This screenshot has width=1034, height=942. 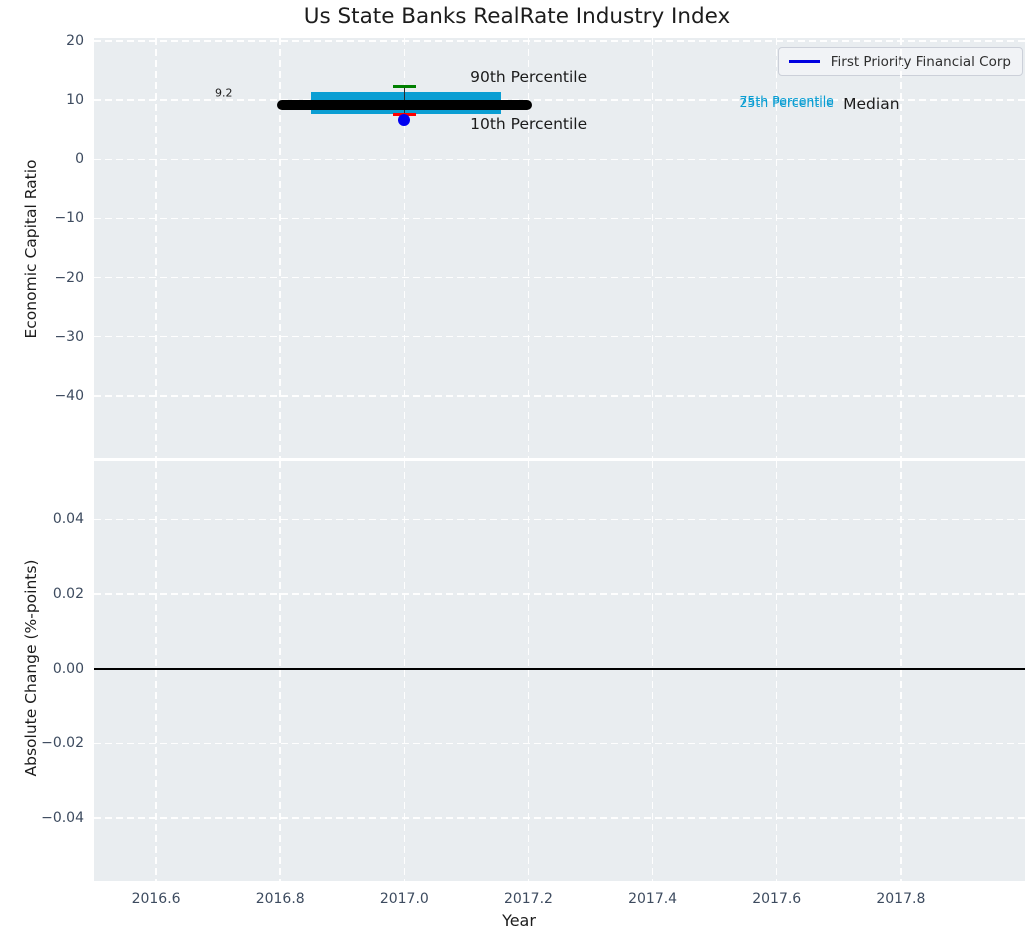 I want to click on y-axis-label-top: Economic Capital Ratio, so click(x=31, y=249).